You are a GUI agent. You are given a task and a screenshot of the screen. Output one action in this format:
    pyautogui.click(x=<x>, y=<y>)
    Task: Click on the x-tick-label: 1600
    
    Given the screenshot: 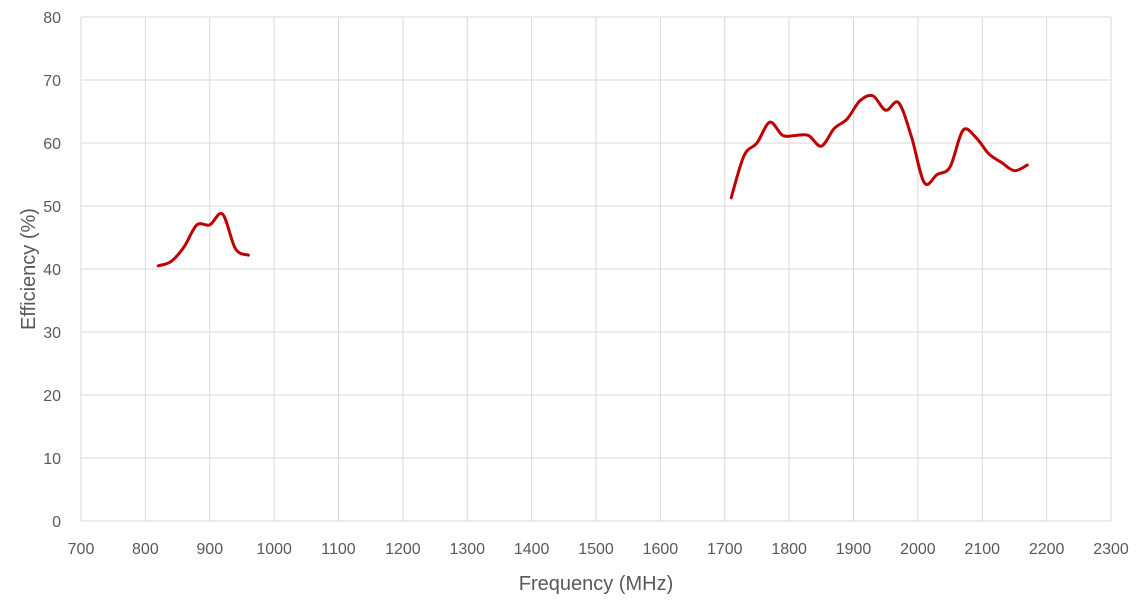 What is the action you would take?
    pyautogui.click(x=661, y=549)
    